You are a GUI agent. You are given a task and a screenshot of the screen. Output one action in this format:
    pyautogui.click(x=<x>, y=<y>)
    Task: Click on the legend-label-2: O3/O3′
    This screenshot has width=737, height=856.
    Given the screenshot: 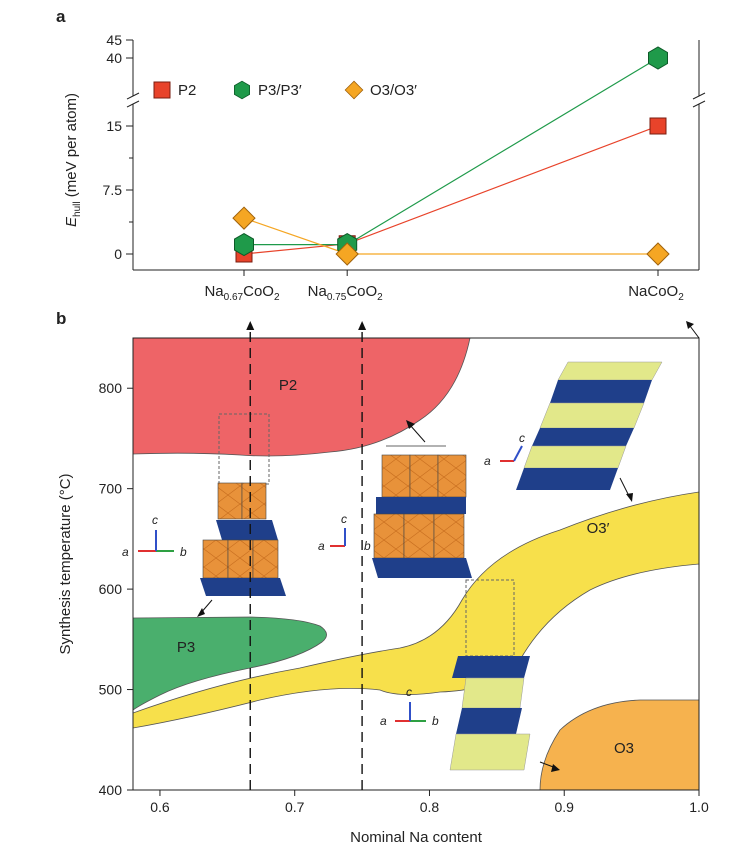 What is the action you would take?
    pyautogui.click(x=393, y=90)
    